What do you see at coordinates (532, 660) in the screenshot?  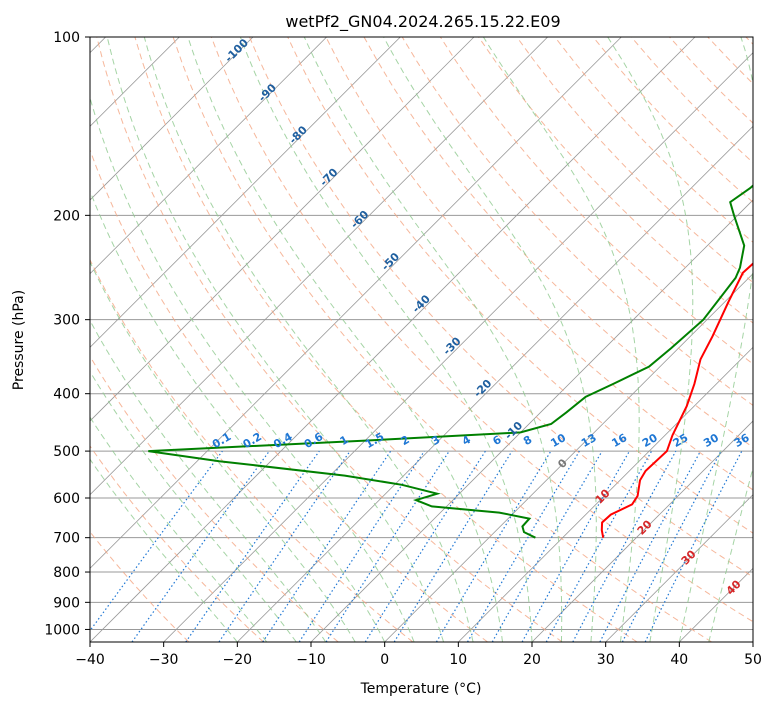 I see `x-tick-label: 20` at bounding box center [532, 660].